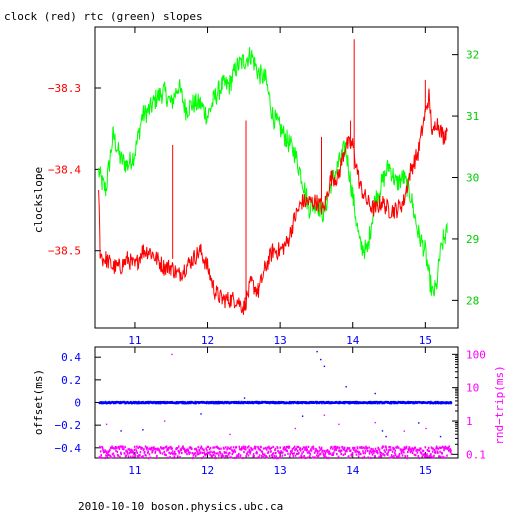 The image size is (512, 512). What do you see at coordinates (103, 16) in the screenshot?
I see `top-chart-title: clock (red) rtc (green) slopes` at bounding box center [103, 16].